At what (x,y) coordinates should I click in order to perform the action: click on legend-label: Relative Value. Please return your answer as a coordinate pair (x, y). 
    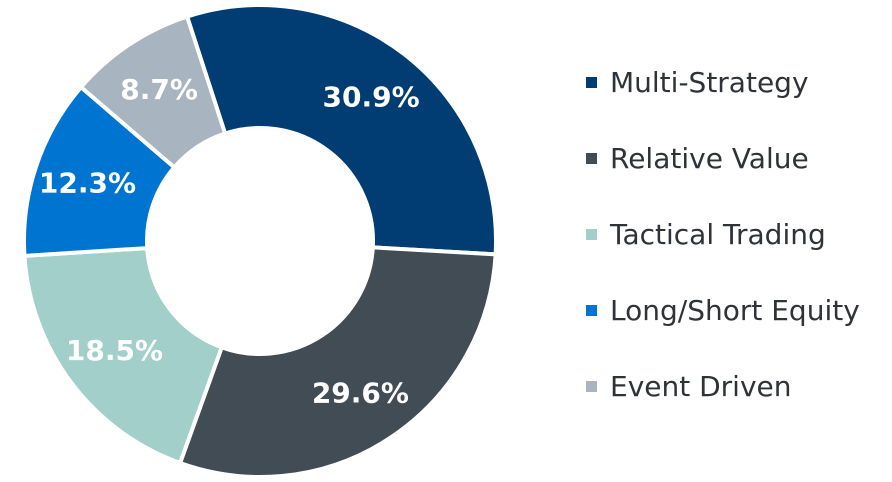
    Looking at the image, I should click on (709, 158).